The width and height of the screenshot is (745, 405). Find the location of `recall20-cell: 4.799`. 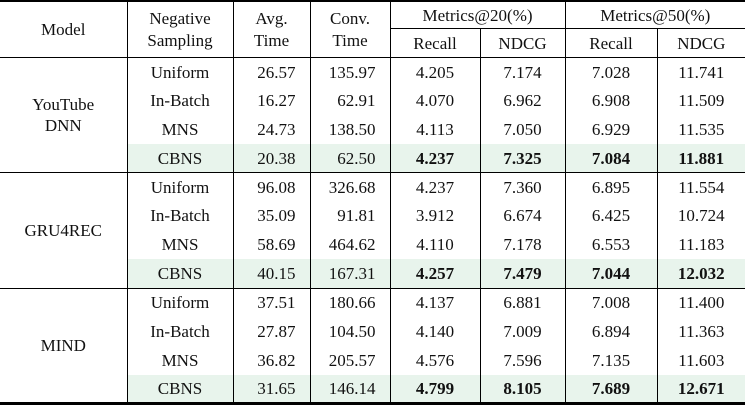

recall20-cell: 4.799 is located at coordinates (434, 389).